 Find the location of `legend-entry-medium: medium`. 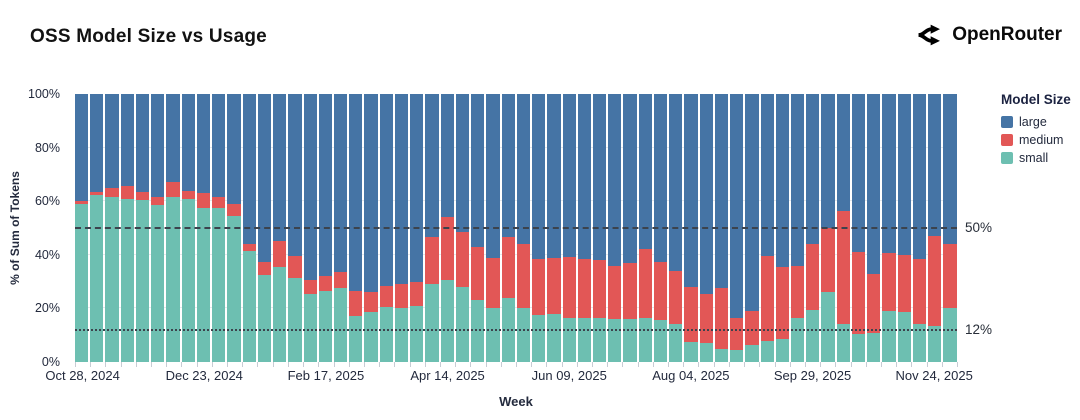

legend-entry-medium: medium is located at coordinates (1039, 140).